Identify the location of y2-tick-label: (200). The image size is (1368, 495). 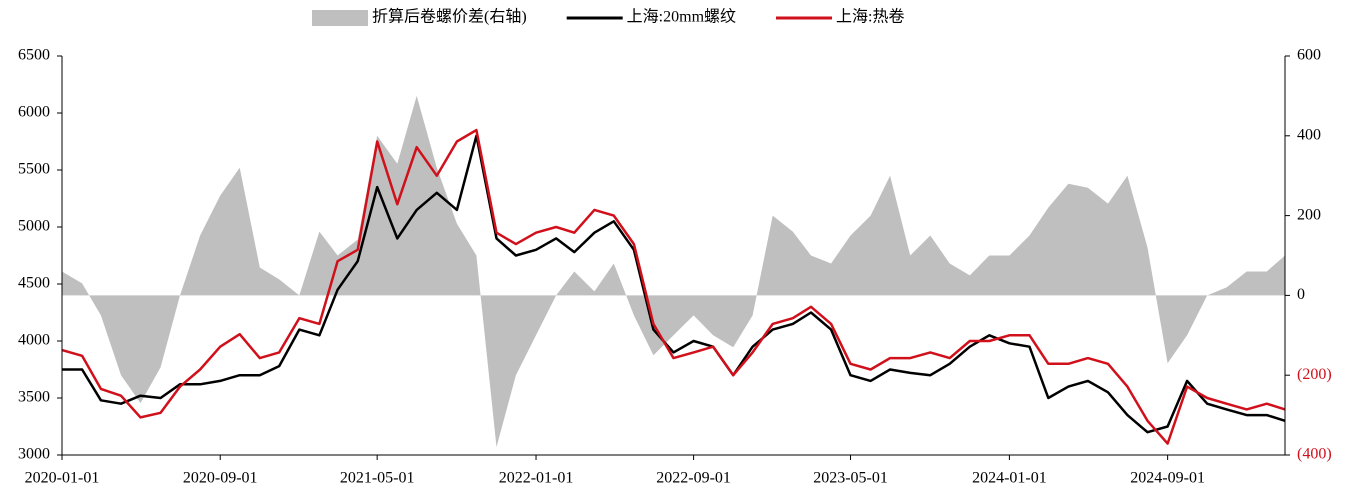
(1314, 374).